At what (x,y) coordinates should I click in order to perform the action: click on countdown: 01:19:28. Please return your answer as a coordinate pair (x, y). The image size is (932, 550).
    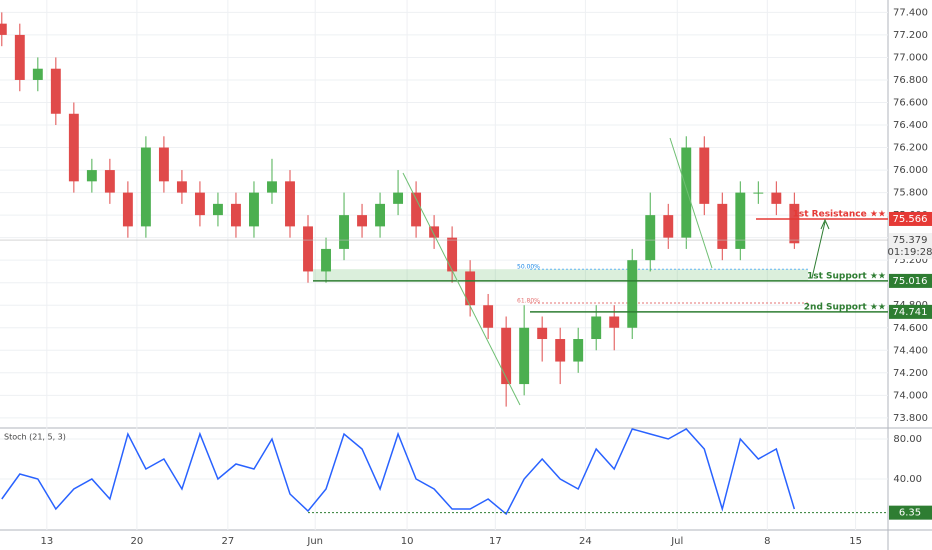
    Looking at the image, I should click on (910, 252).